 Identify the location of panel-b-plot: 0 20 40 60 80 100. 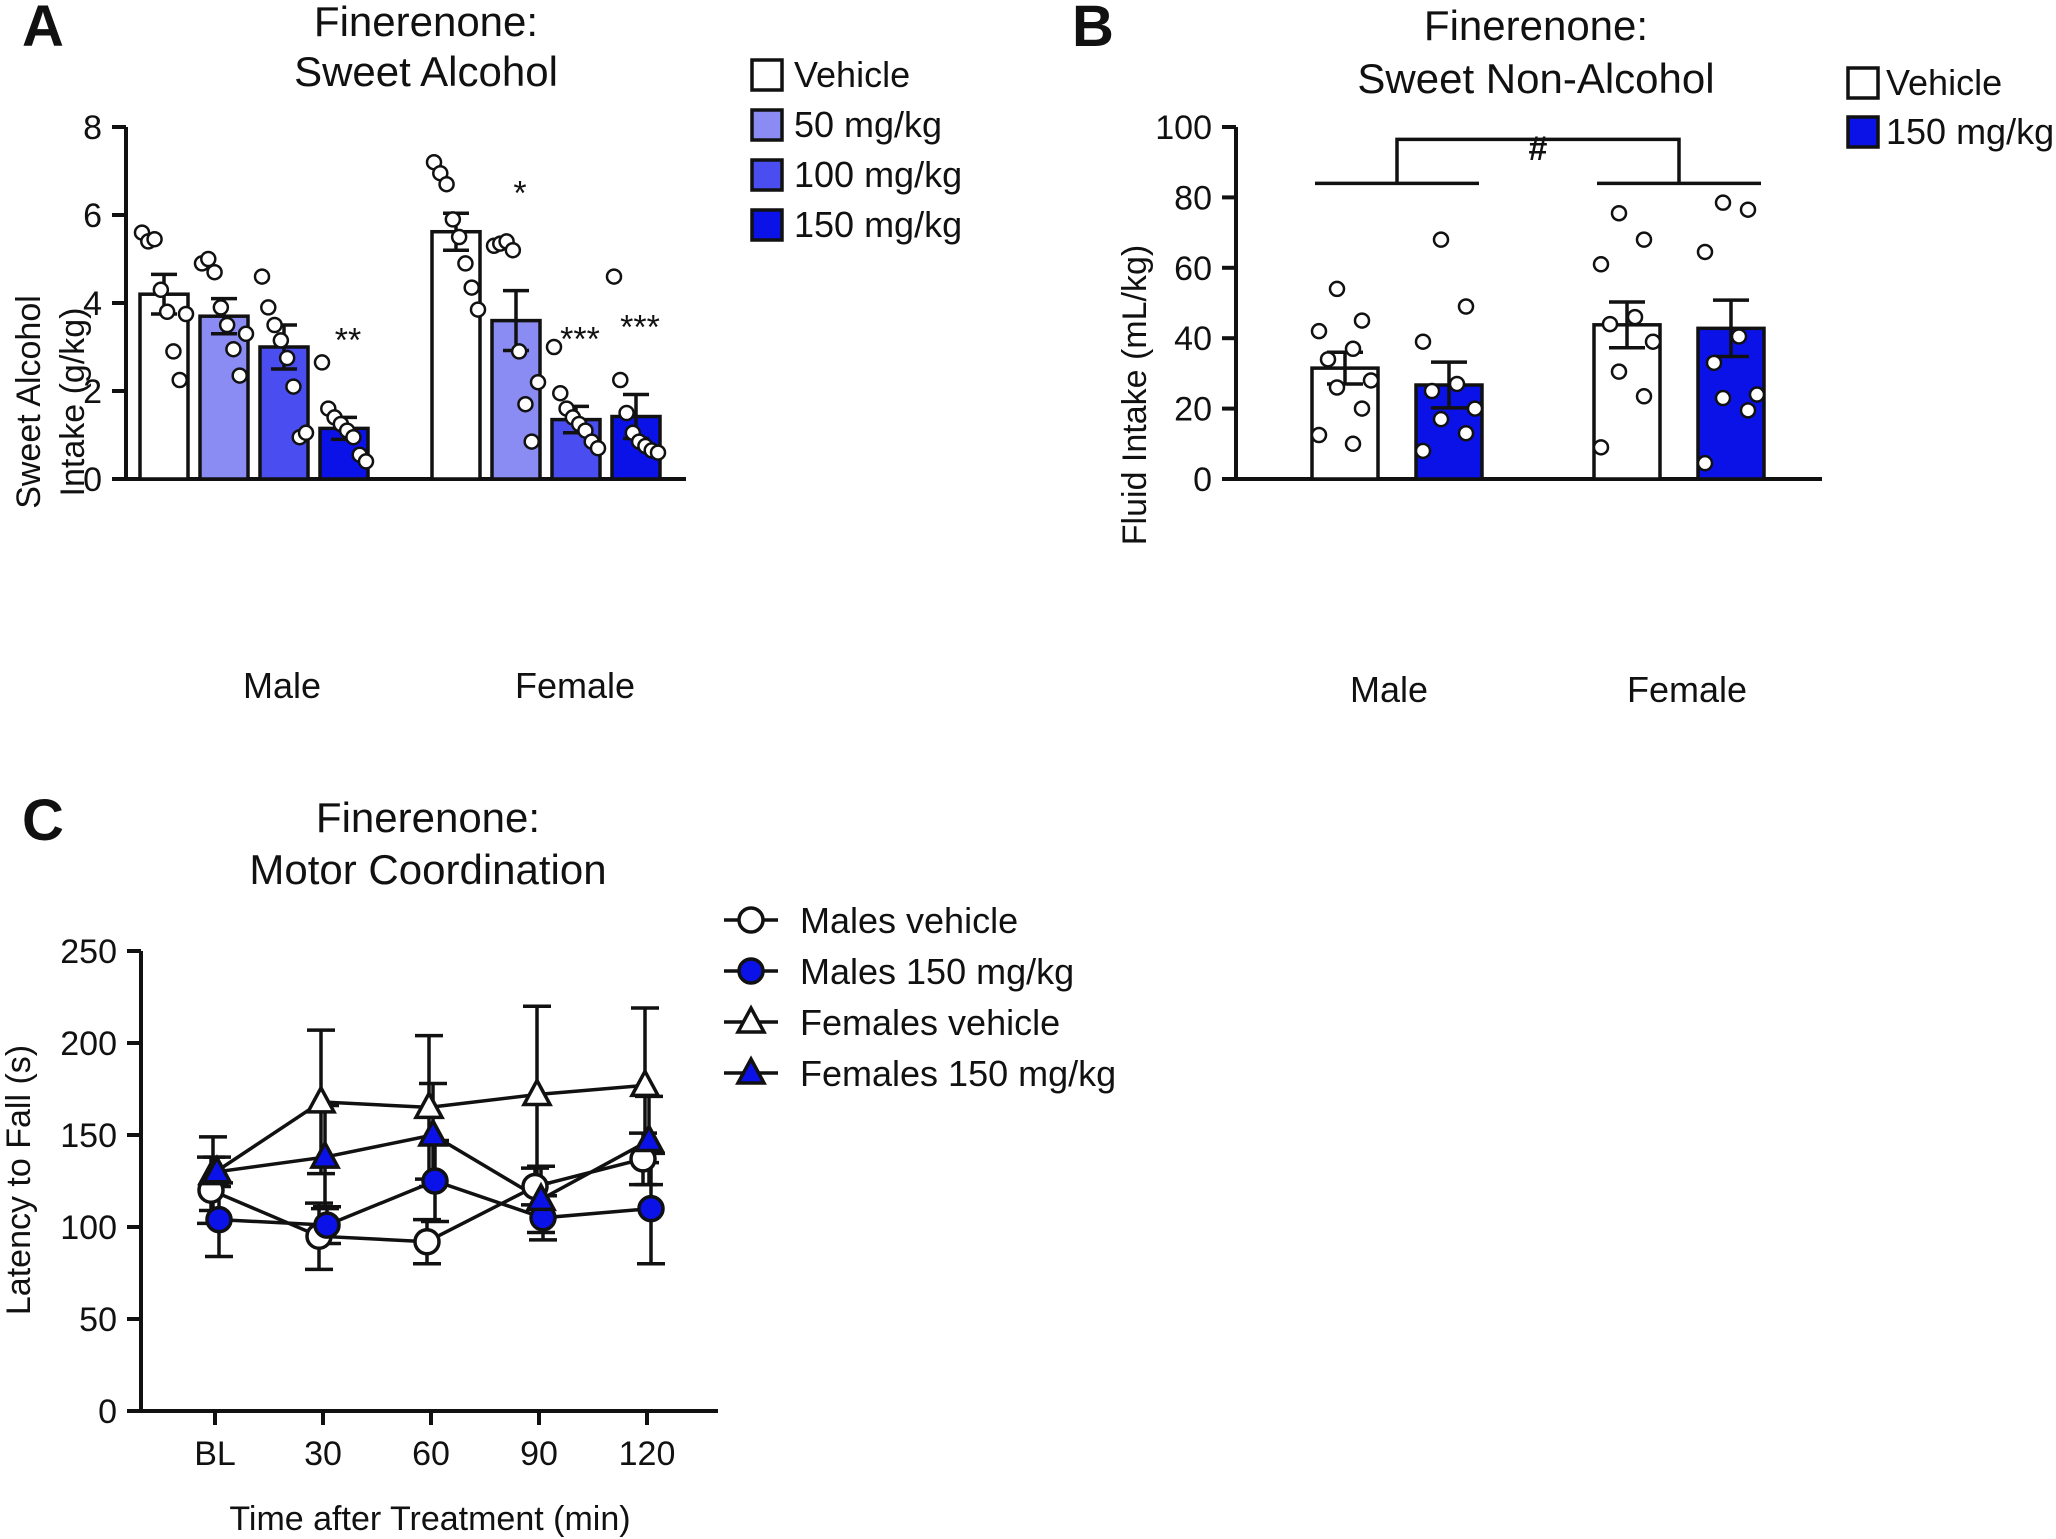
(1488, 304).